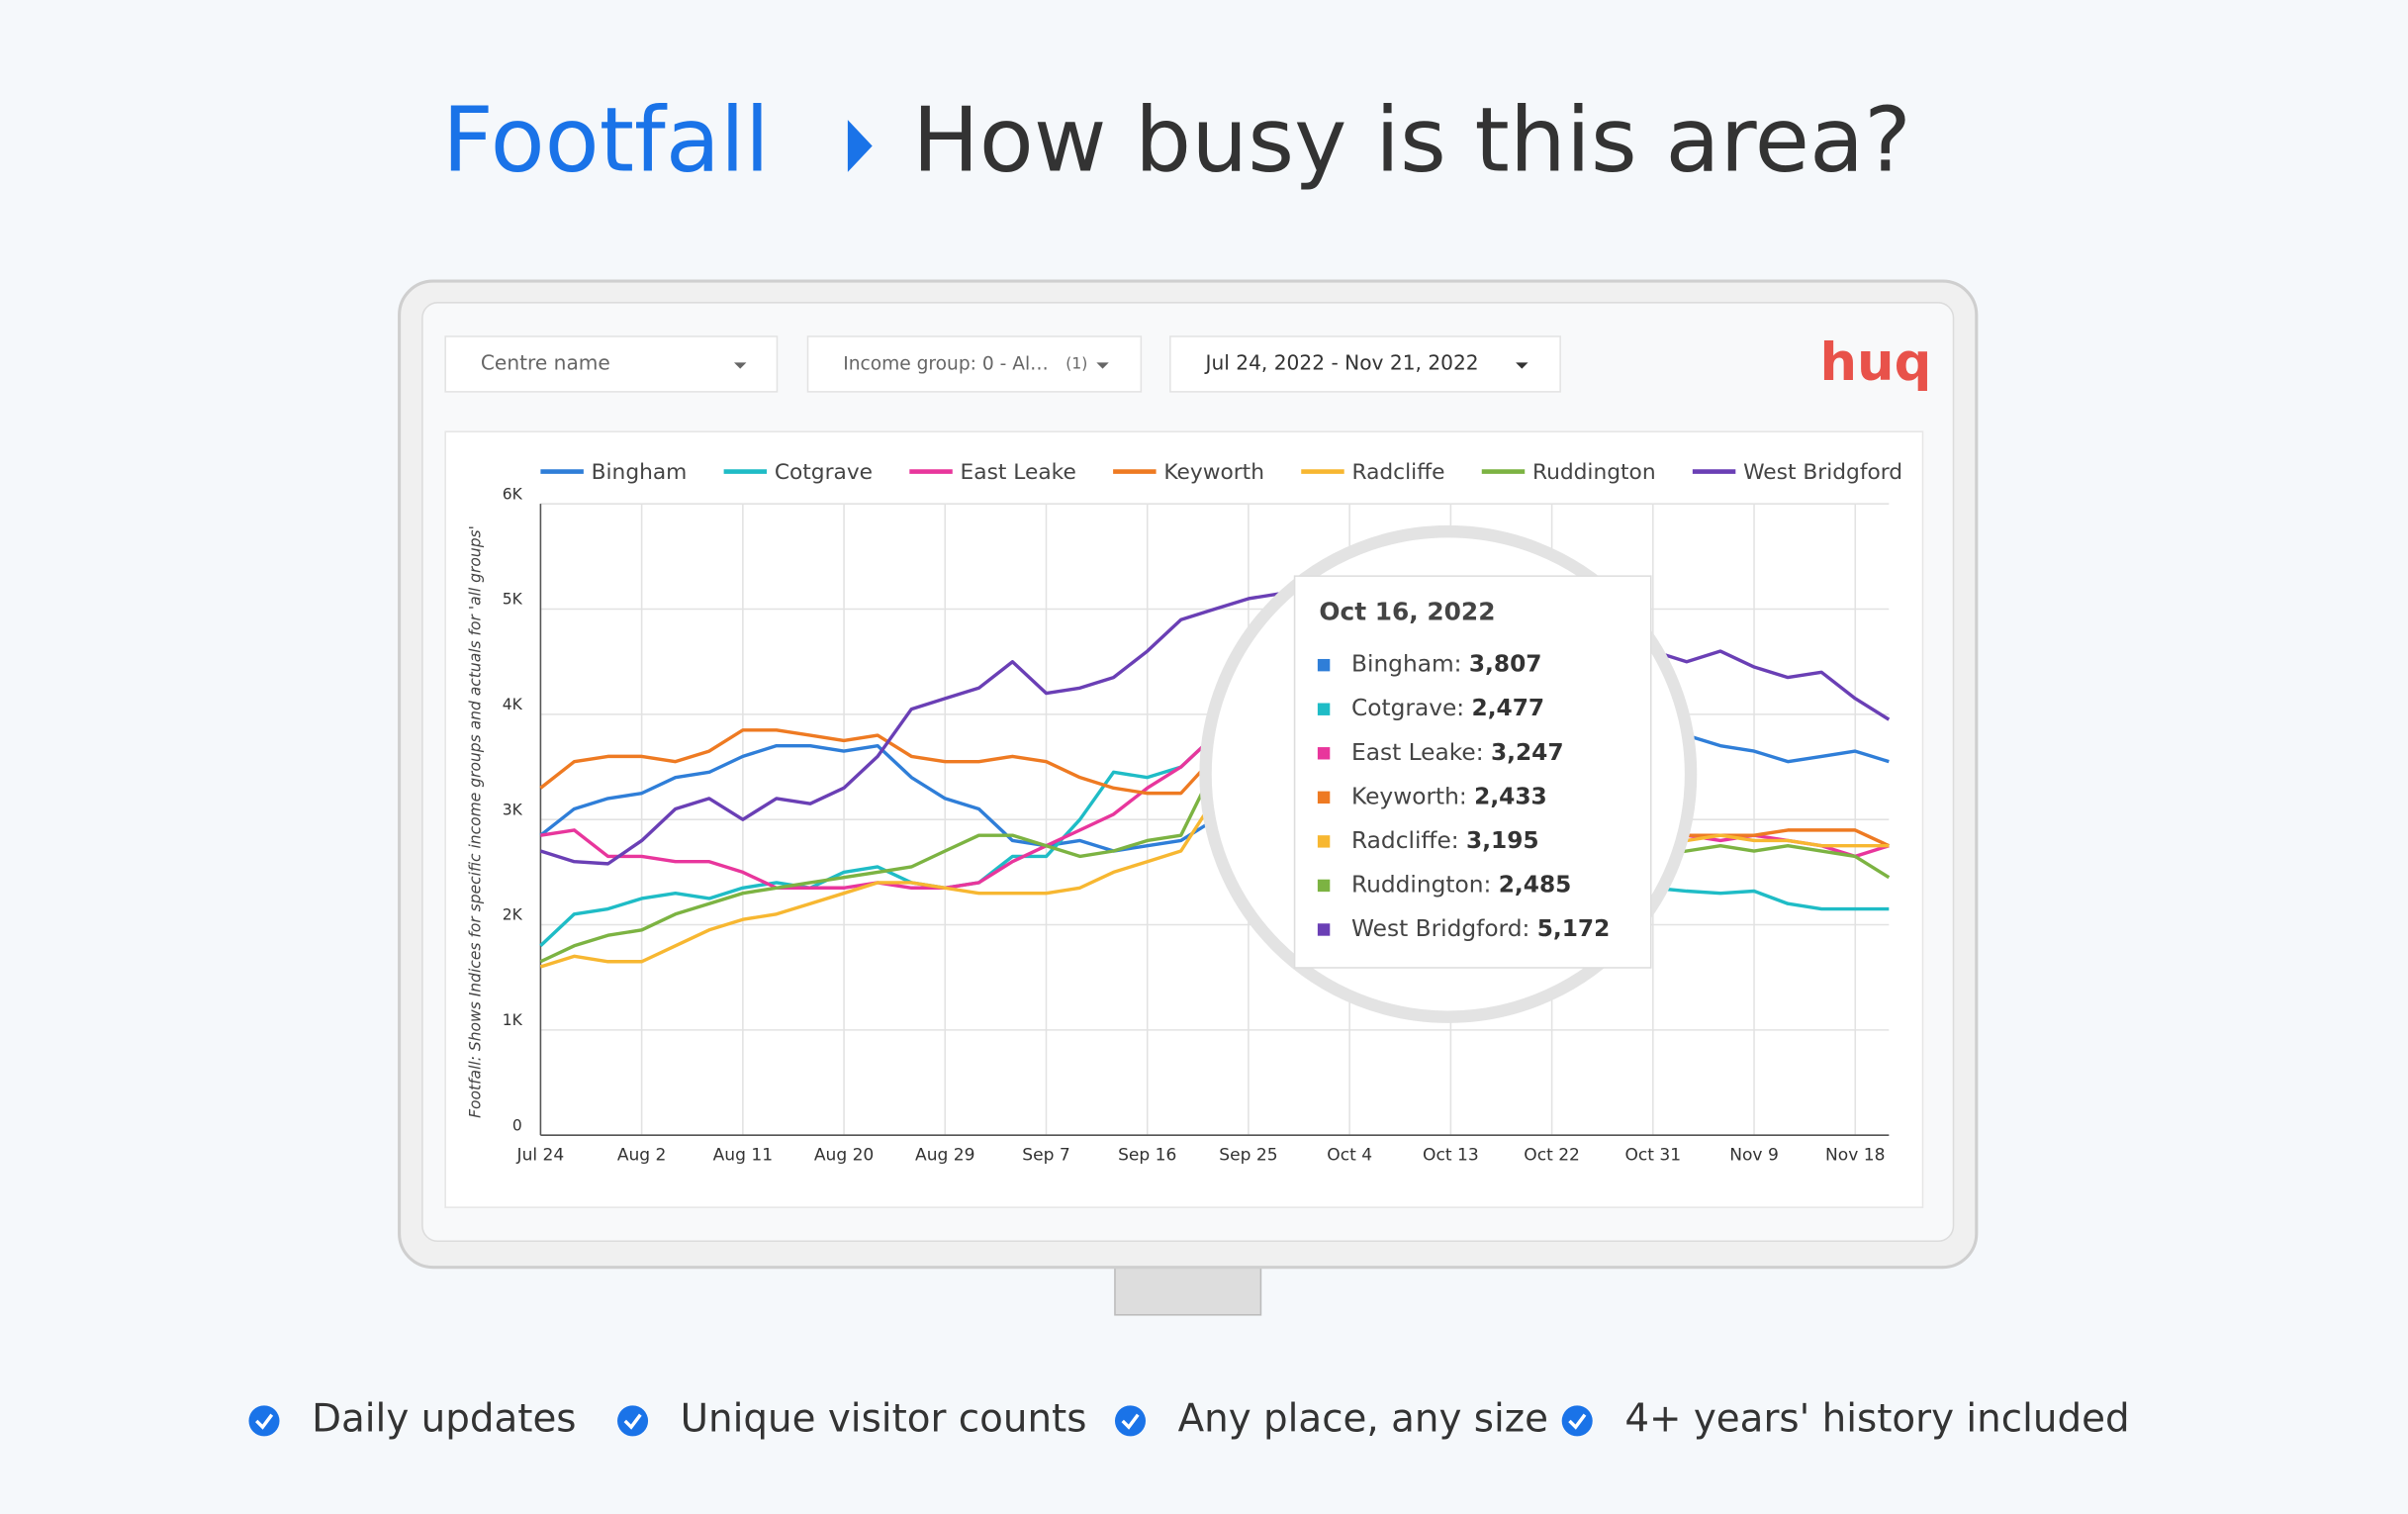 This screenshot has height=1514, width=2408. What do you see at coordinates (1397, 472) in the screenshot?
I see `legend-label: Radcliffe` at bounding box center [1397, 472].